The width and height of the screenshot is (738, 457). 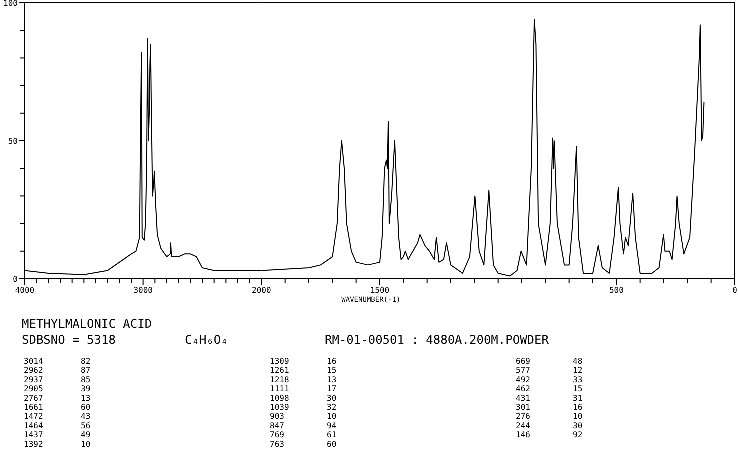 I want to click on text: METHYLMALONIC ACID, so click(x=87, y=324).